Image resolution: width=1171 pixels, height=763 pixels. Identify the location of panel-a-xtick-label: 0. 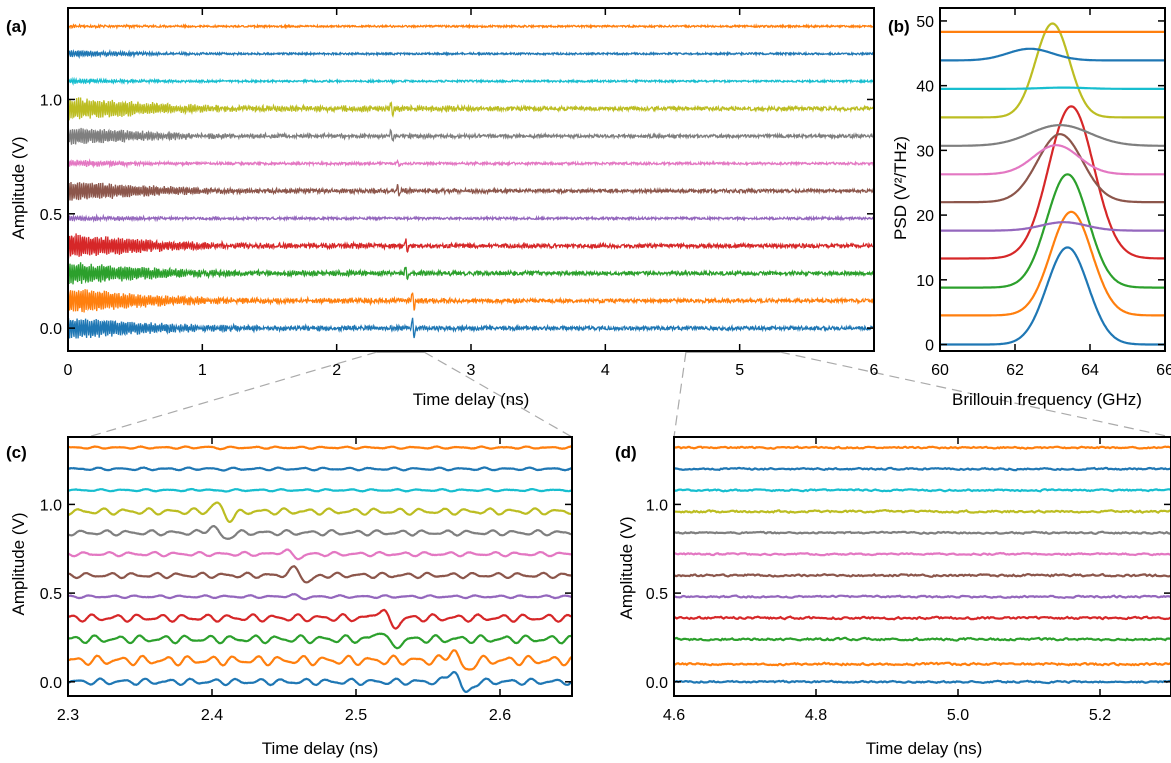
(68, 370).